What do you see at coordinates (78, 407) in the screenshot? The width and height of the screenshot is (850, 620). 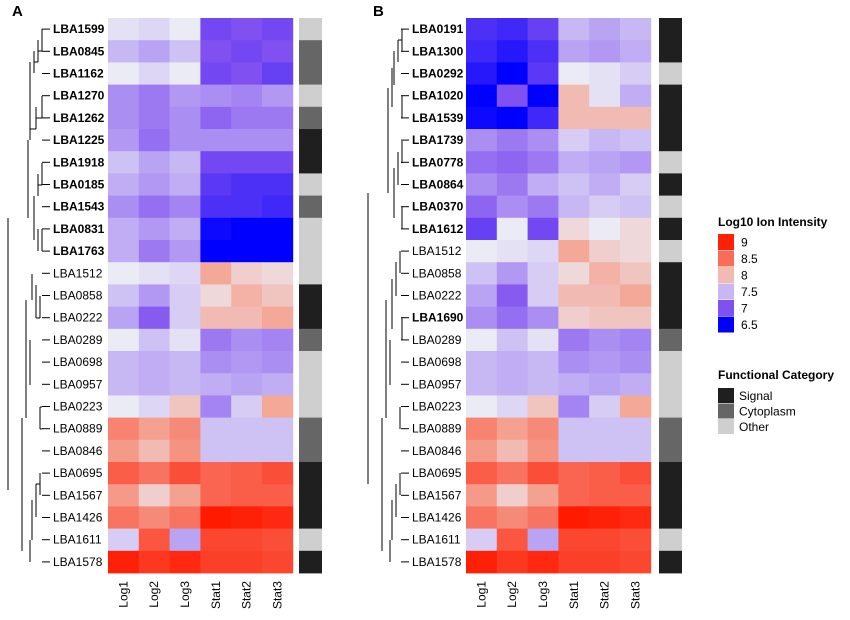 I see `row-label: LBA0223` at bounding box center [78, 407].